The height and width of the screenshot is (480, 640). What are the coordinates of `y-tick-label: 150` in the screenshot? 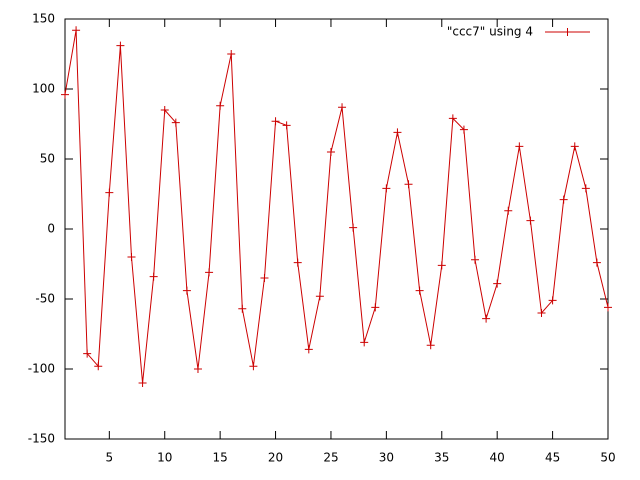 It's located at (43, 19).